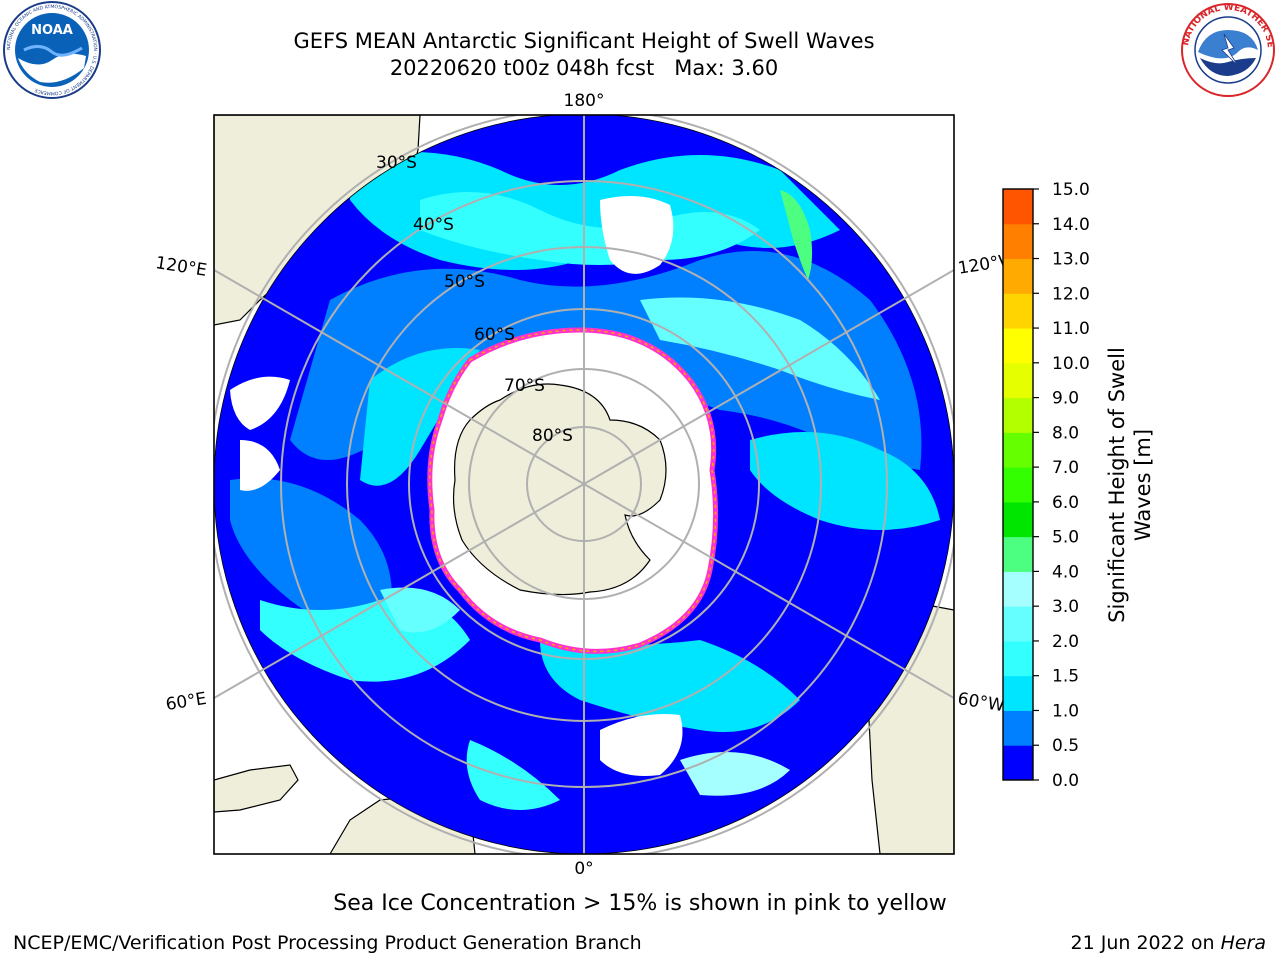 This screenshot has width=1280, height=960. I want to click on latitude-label-70s: 70°S, so click(524, 386).